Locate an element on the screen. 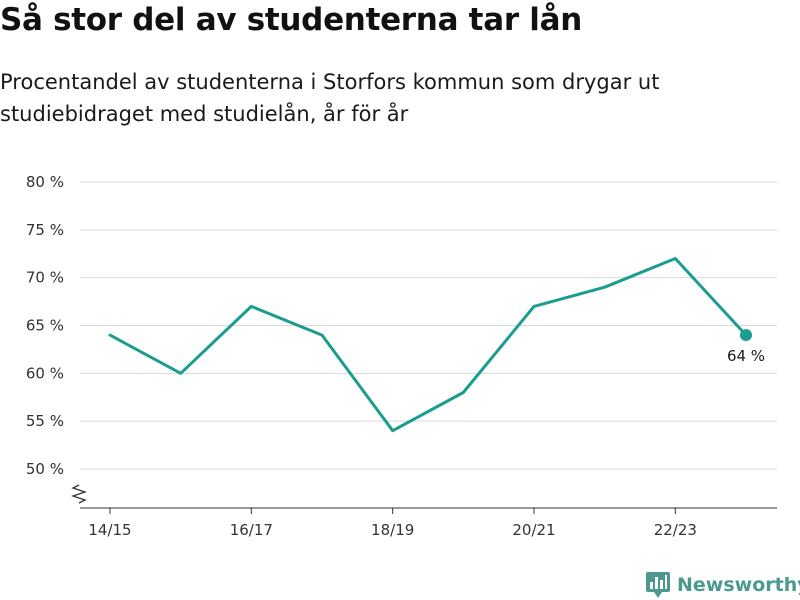  y-tick-label: 55 % is located at coordinates (45, 421).